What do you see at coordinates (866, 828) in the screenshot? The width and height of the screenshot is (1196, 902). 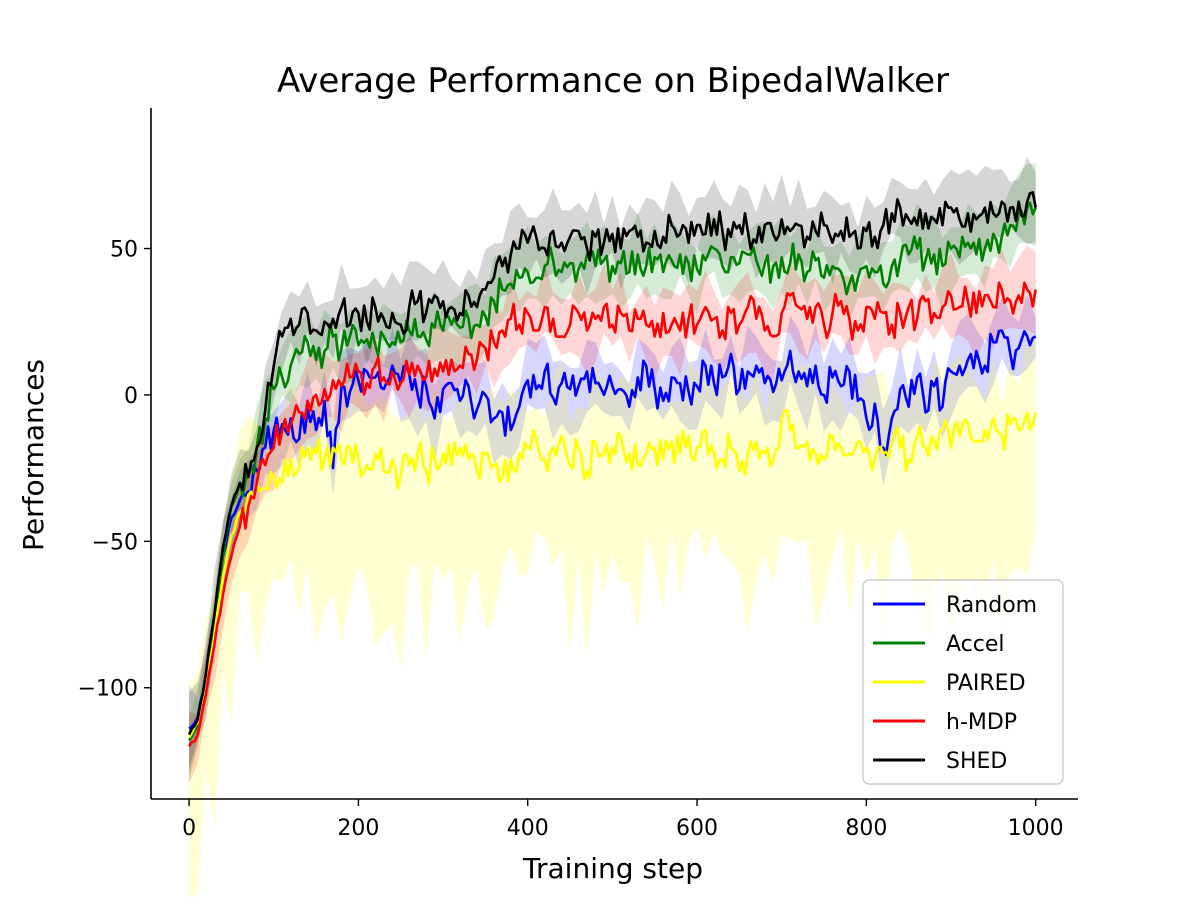 I see `x-tick-label: 800` at bounding box center [866, 828].